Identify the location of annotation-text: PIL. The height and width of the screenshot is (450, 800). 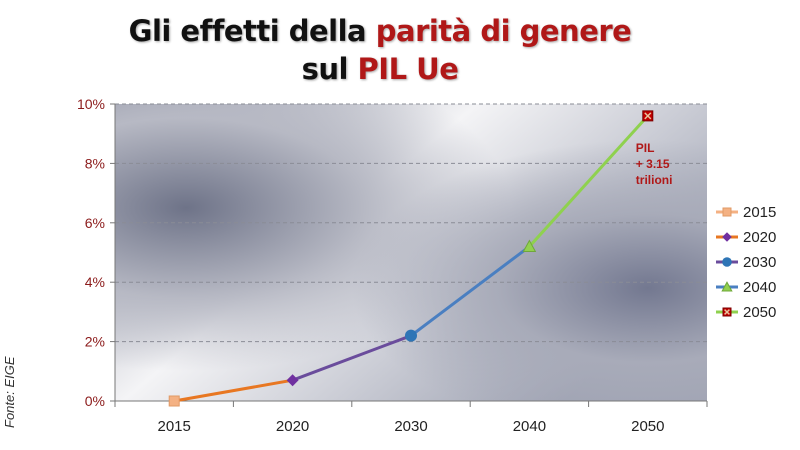
(645, 148).